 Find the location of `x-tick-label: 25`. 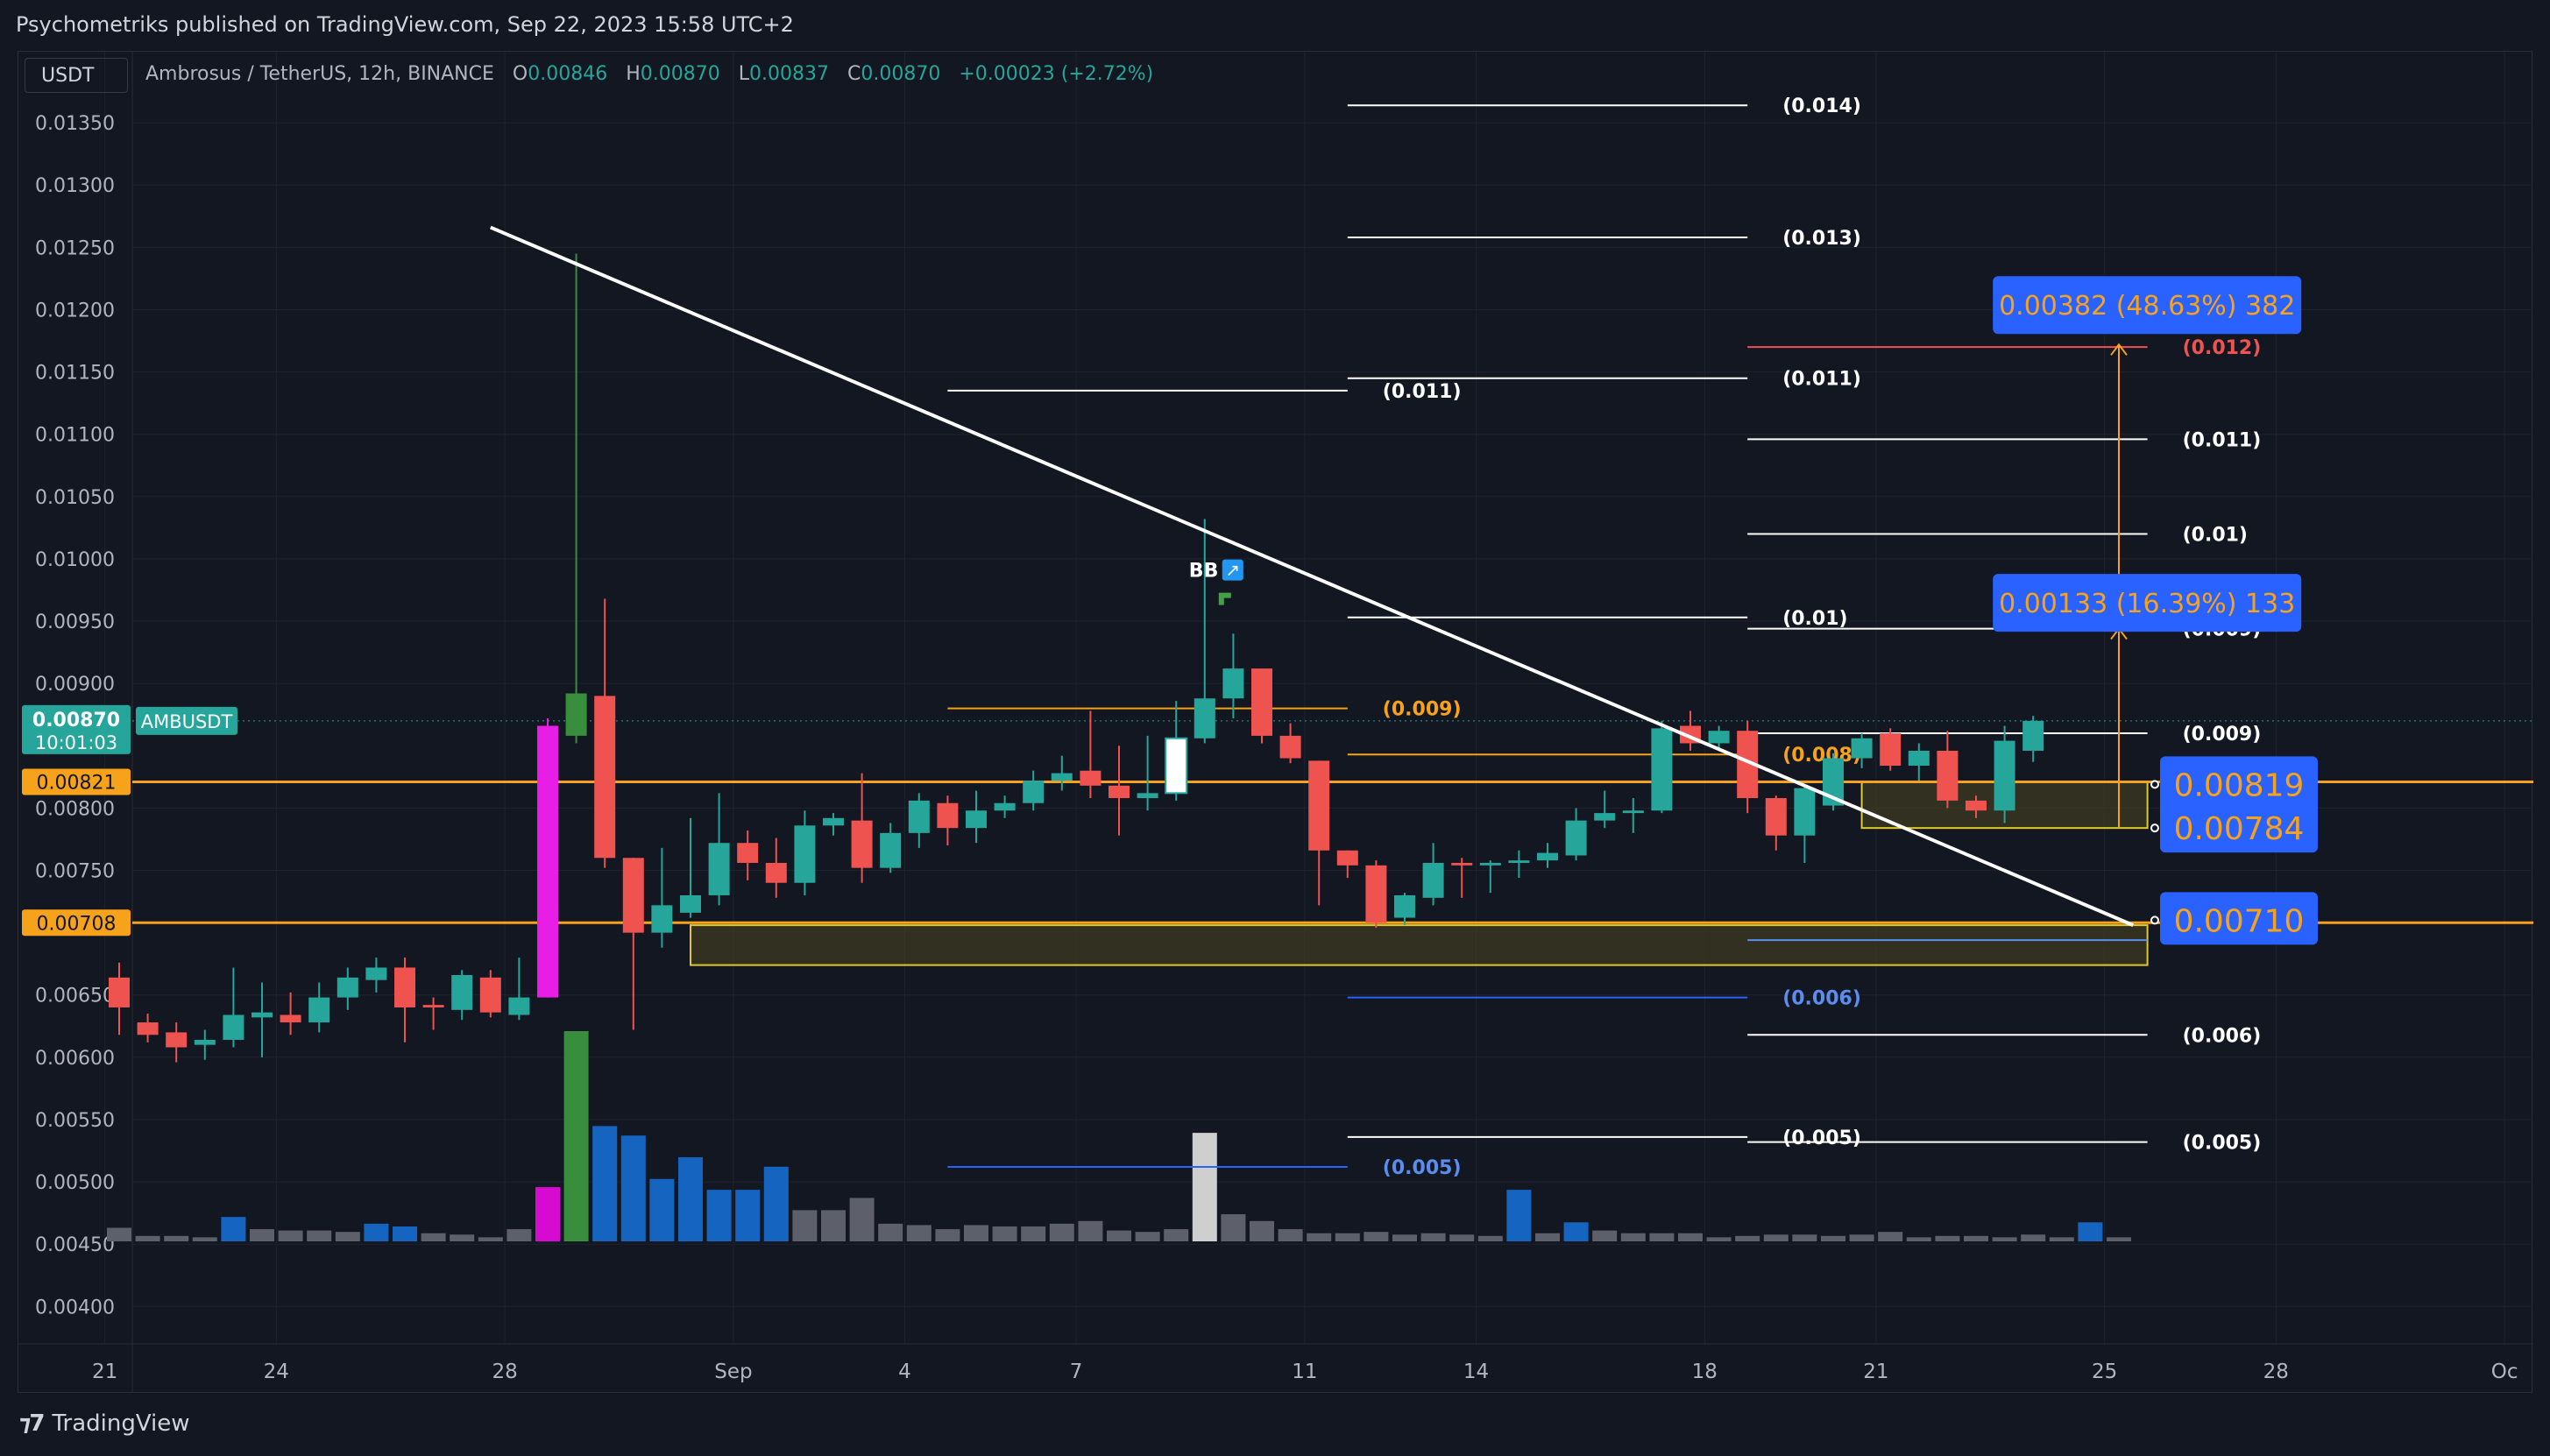

x-tick-label: 25 is located at coordinates (2104, 1372).